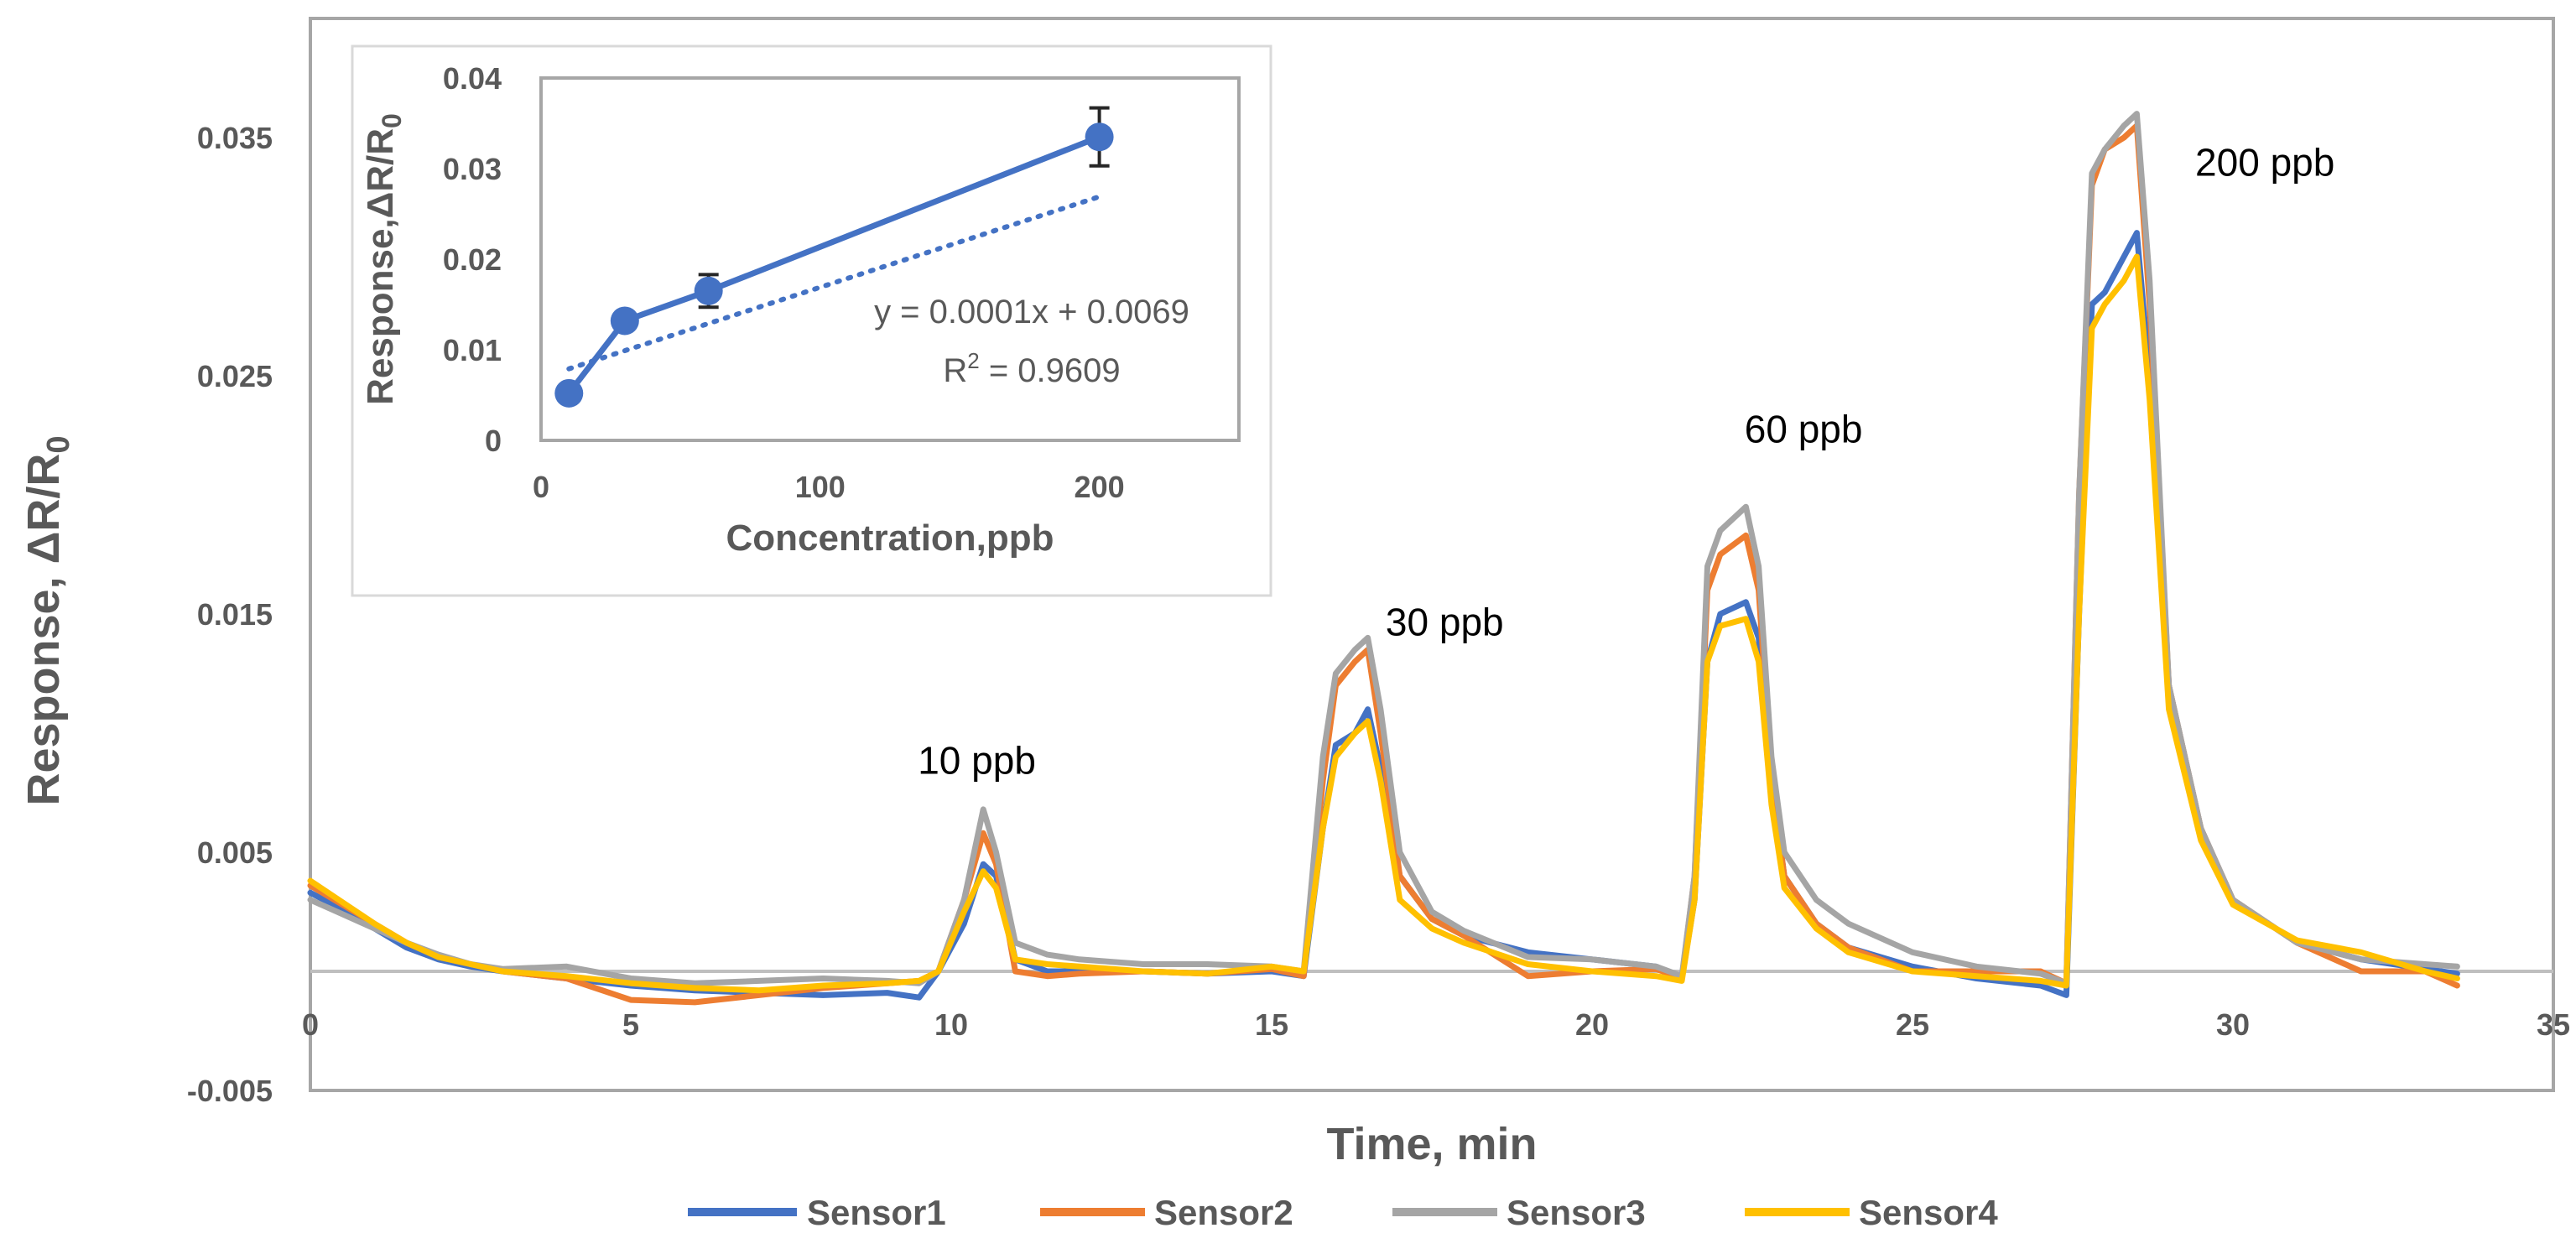  What do you see at coordinates (2233, 1024) in the screenshot?
I see `main-x-tick-label: 30` at bounding box center [2233, 1024].